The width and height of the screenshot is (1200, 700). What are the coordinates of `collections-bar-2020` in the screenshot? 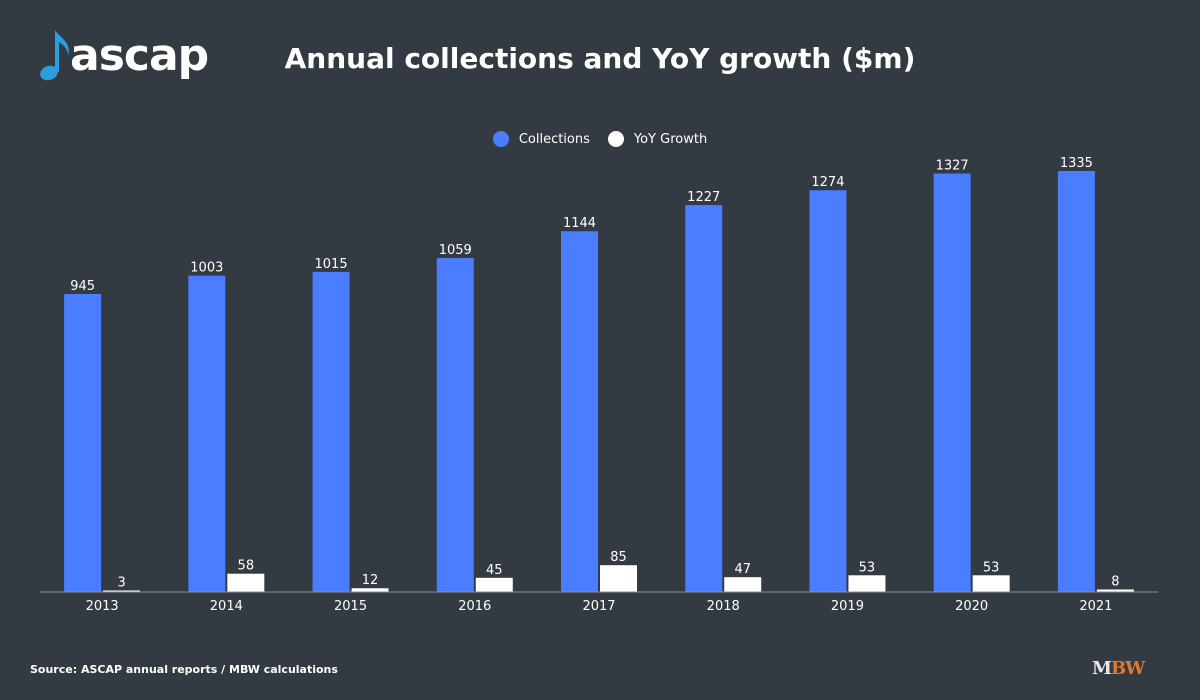 It's located at (952, 383).